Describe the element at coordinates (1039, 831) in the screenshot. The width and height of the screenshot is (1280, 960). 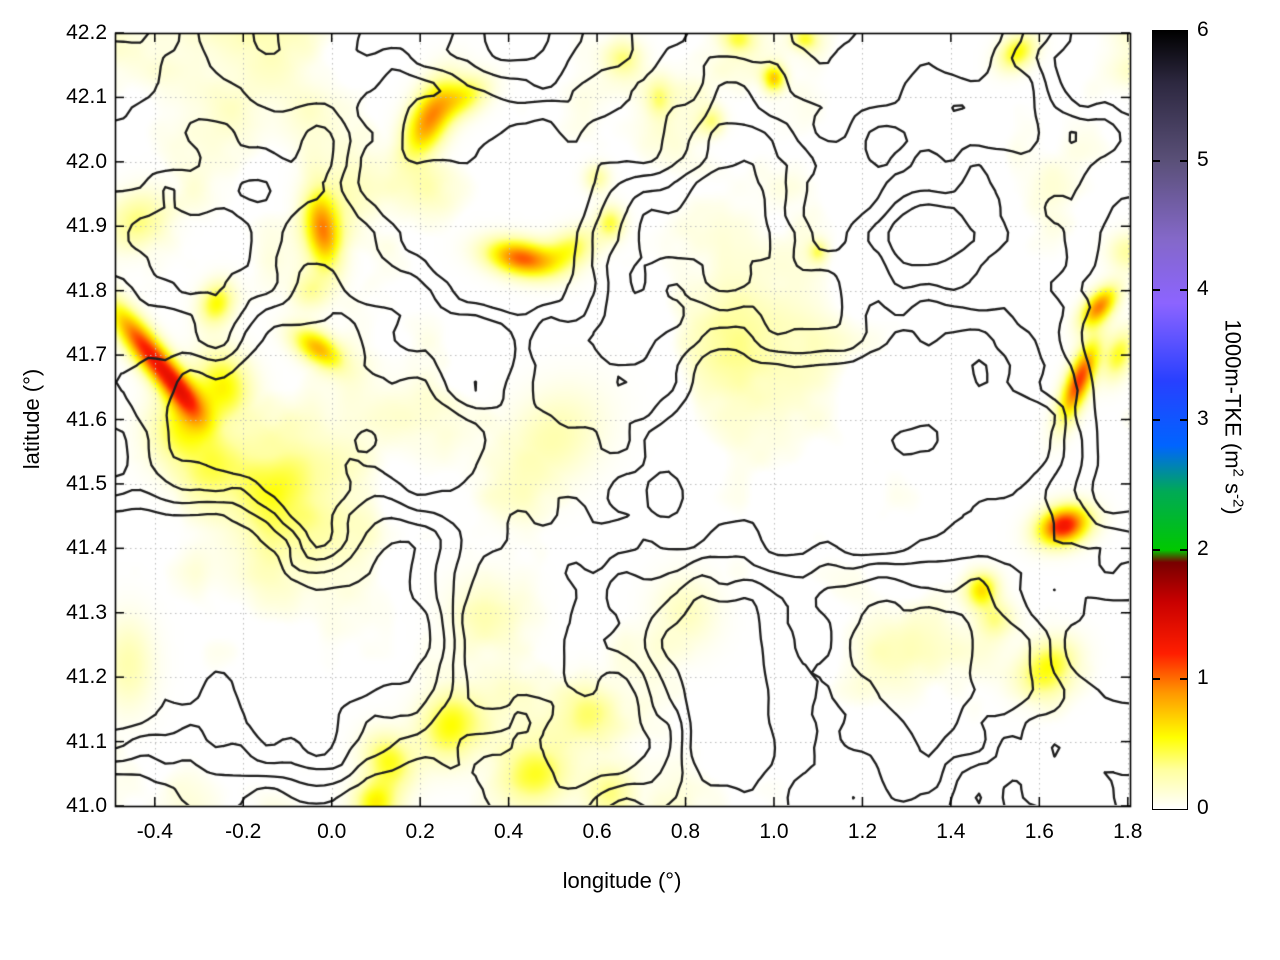
I see `x-tick-label: 1.6` at that location.